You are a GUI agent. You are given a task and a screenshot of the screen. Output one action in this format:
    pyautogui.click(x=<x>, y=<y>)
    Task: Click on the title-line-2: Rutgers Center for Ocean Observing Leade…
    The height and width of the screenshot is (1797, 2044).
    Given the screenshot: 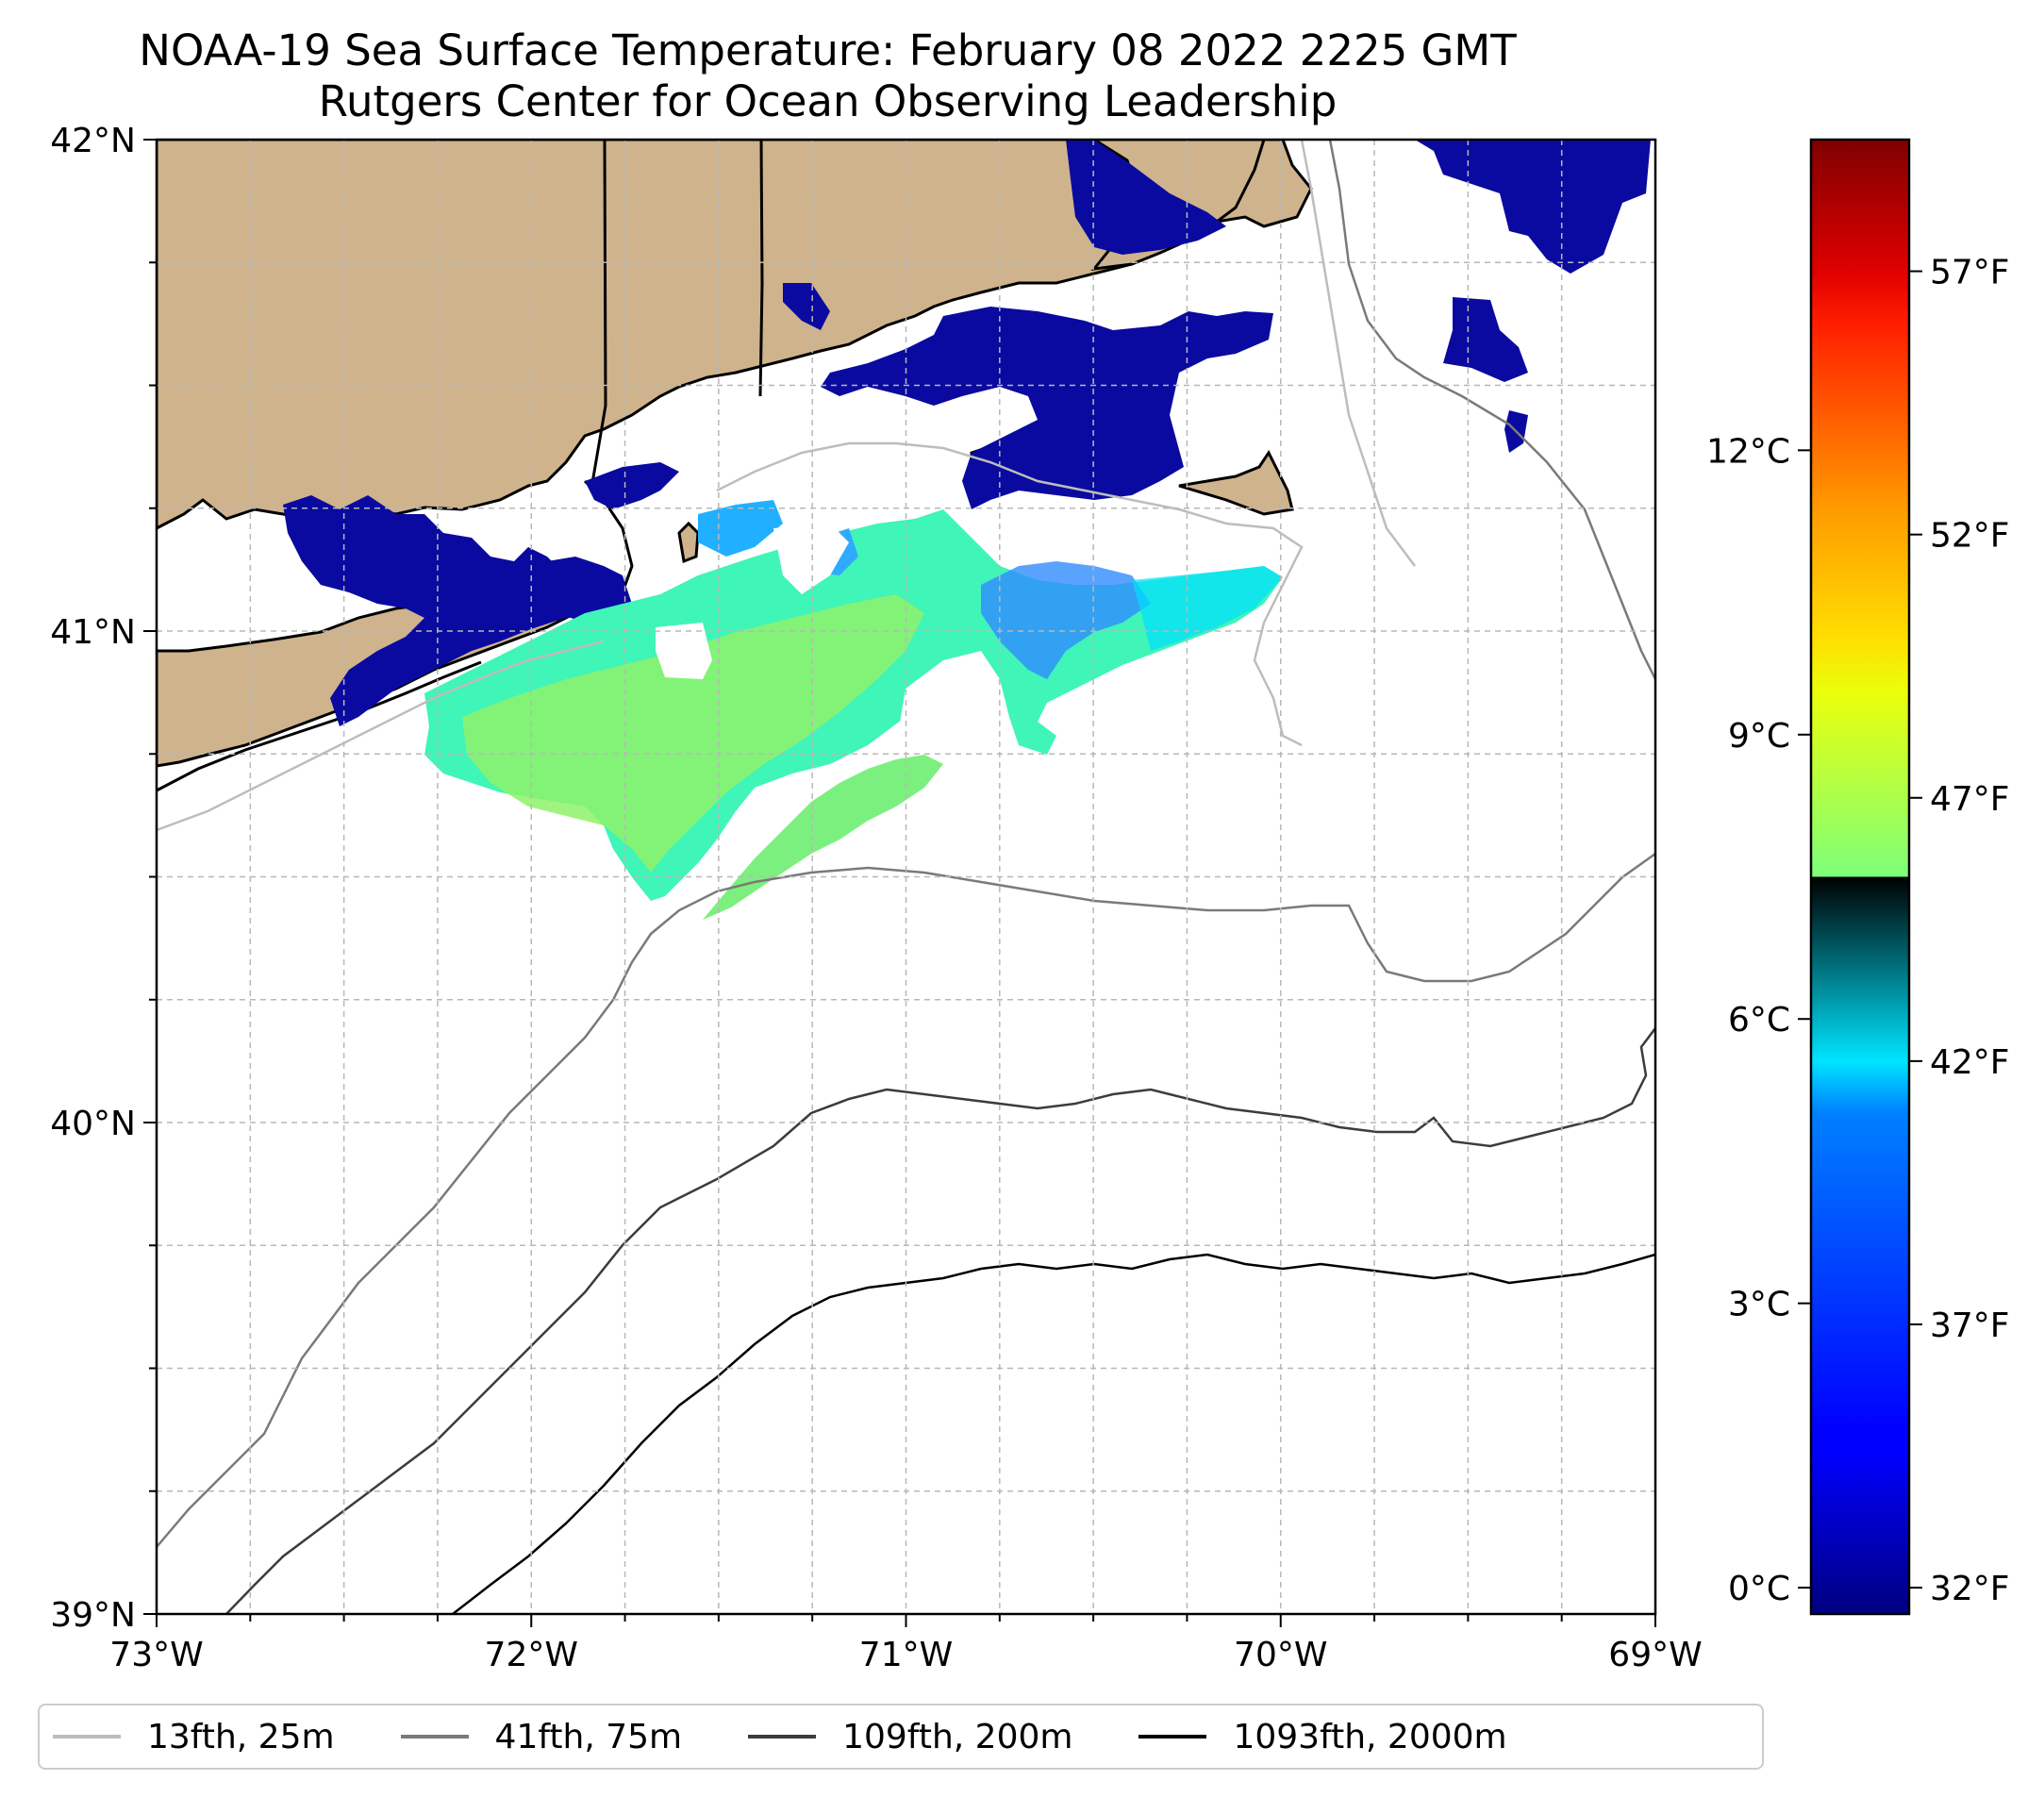 What is the action you would take?
    pyautogui.click(x=828, y=101)
    